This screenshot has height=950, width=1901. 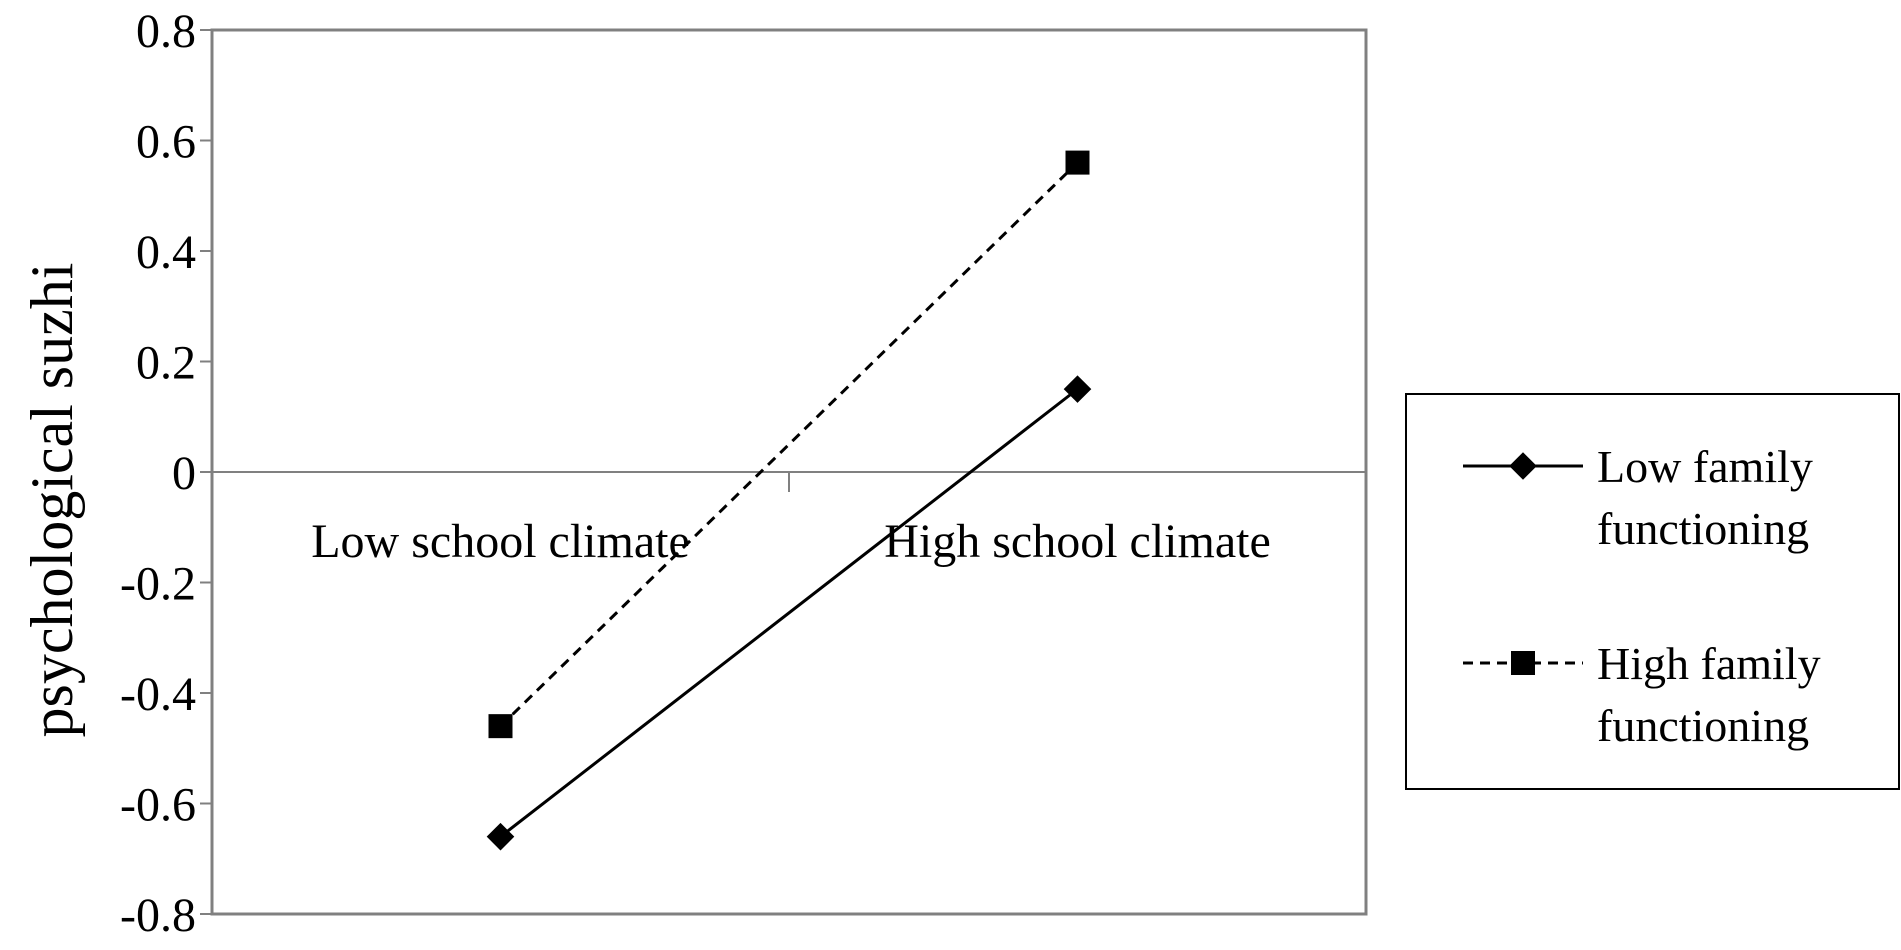 I want to click on y-tick-label: -0.4, so click(x=158, y=694).